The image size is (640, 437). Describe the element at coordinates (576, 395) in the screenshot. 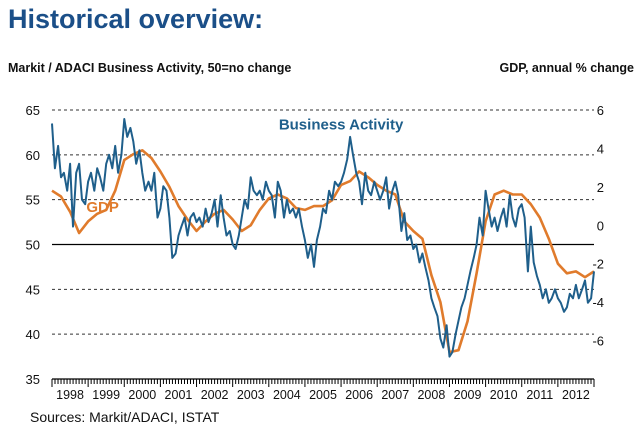

I see `x-tick-label: 2012` at that location.